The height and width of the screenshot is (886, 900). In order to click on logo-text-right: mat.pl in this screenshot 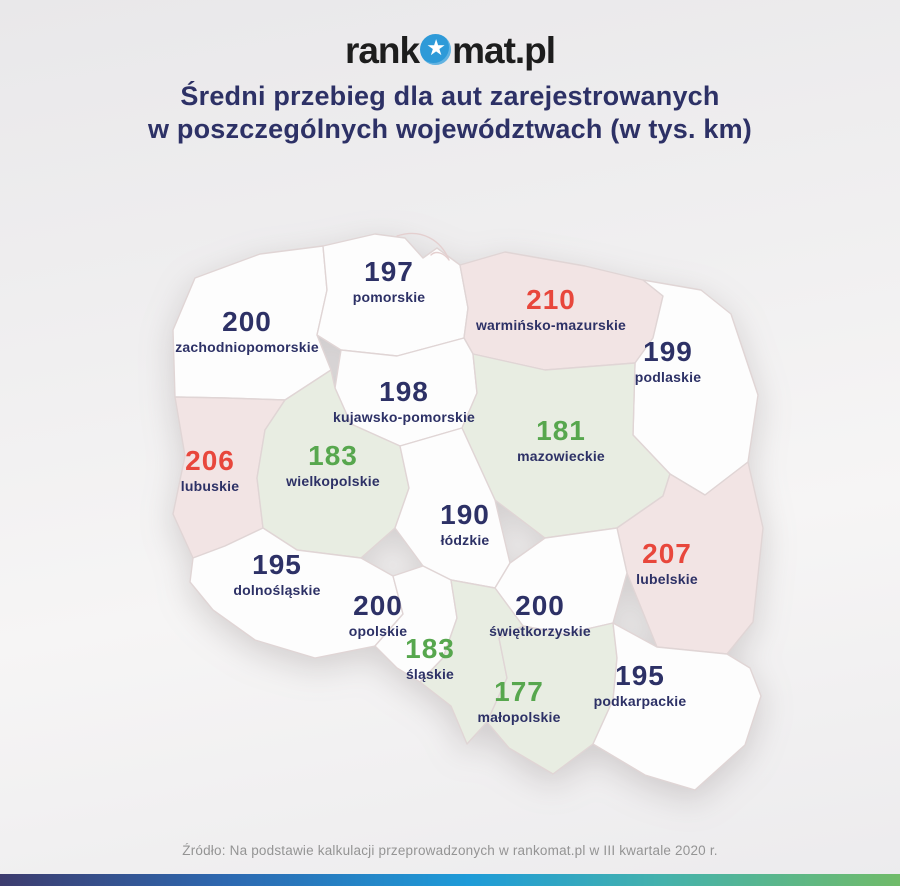, I will do `click(504, 51)`.